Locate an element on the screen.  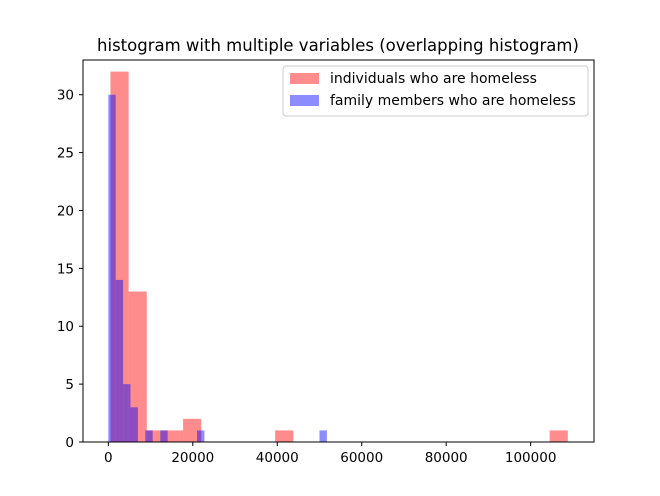
legend-box is located at coordinates (435, 91).